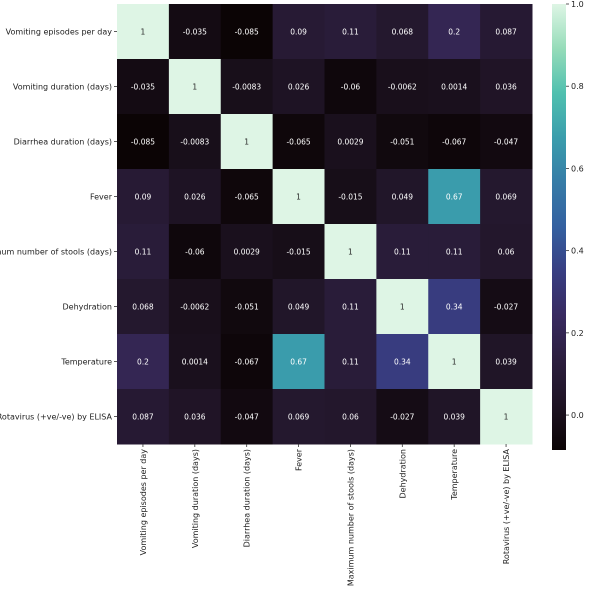 The height and width of the screenshot is (591, 590). Describe the element at coordinates (86, 362) in the screenshot. I see `row-label: Temperature` at that location.